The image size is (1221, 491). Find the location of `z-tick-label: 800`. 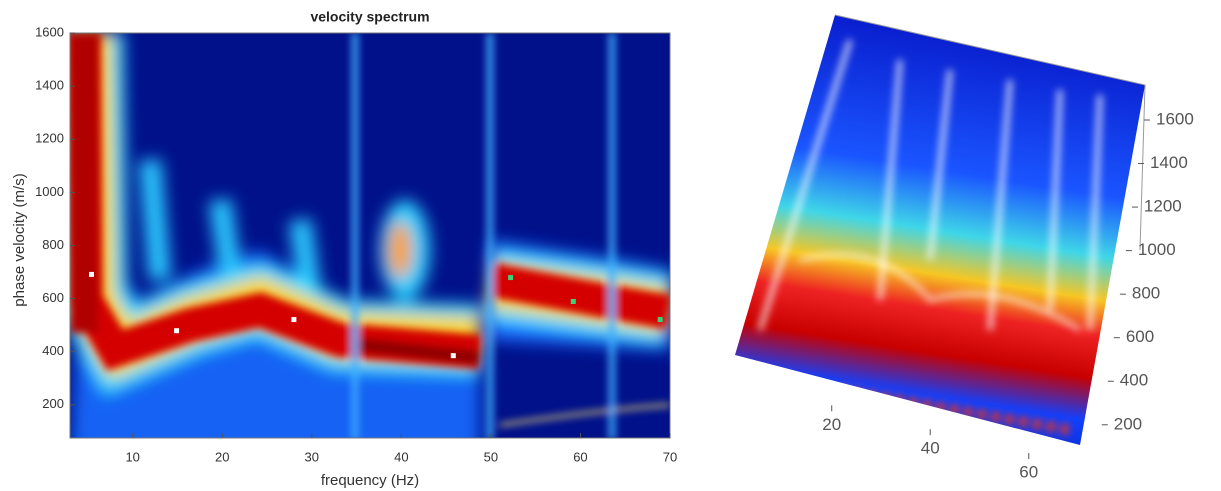

z-tick-label: 800 is located at coordinates (1146, 293).